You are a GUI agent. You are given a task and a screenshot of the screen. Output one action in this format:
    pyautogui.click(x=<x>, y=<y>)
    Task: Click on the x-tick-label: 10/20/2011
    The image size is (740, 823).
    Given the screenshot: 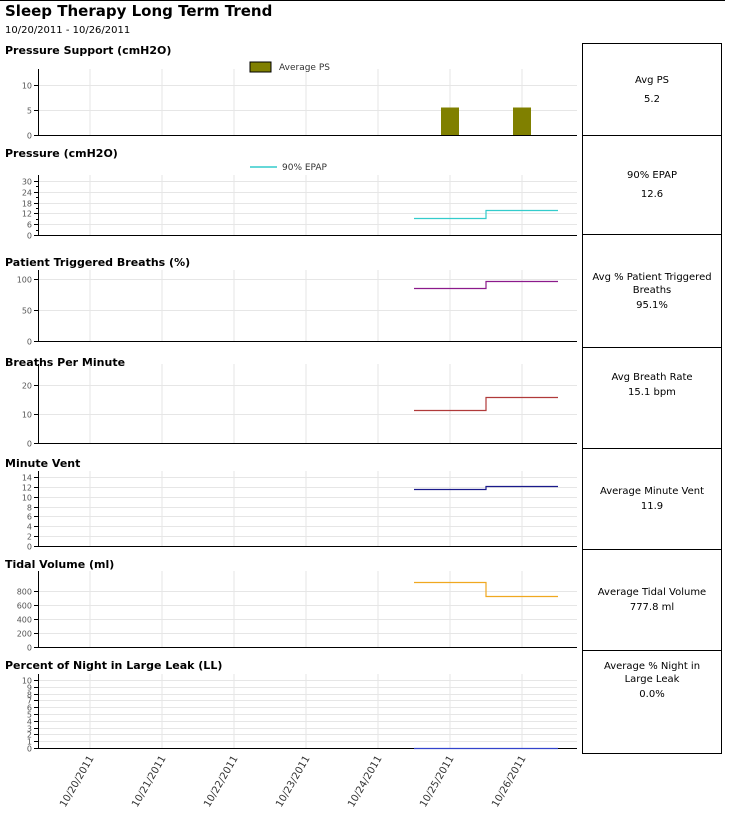 What is the action you would take?
    pyautogui.click(x=77, y=781)
    